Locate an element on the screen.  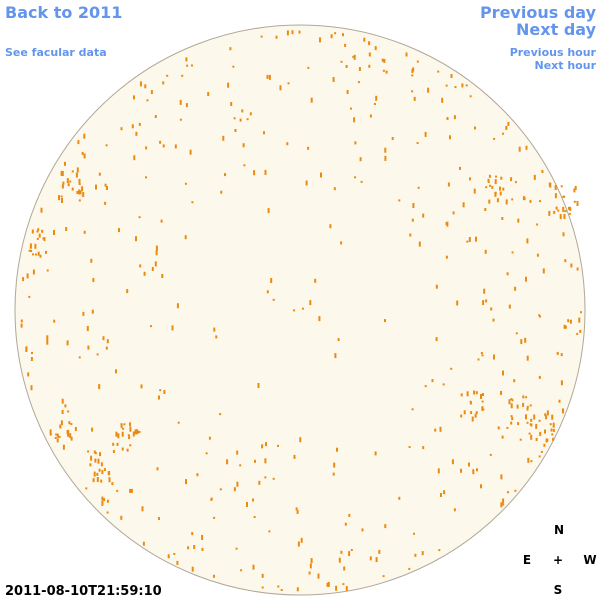
next-hour-link: Next hour is located at coordinates (566, 65).